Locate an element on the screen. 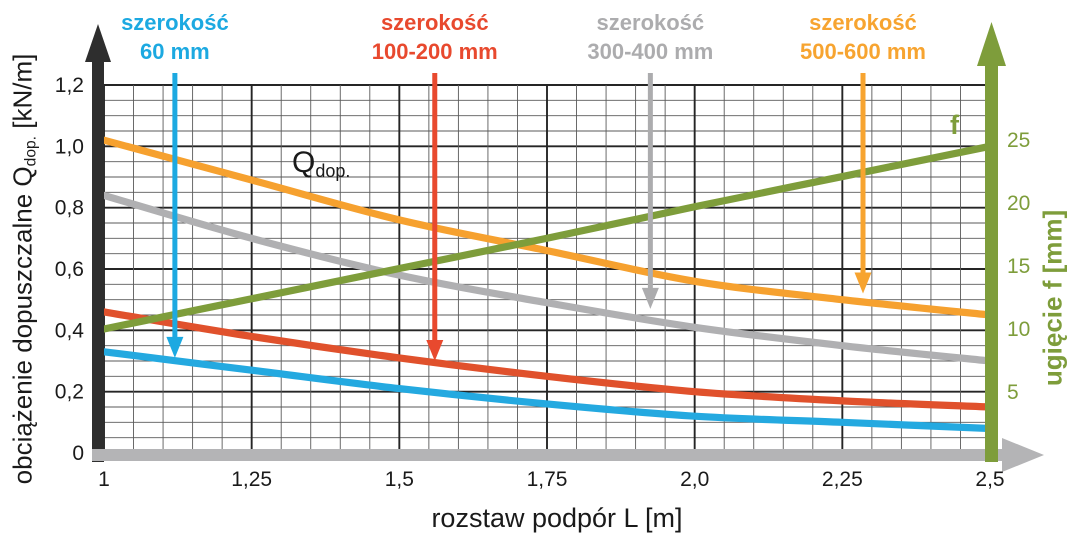 The height and width of the screenshot is (544, 1086). qdop-curve-label: Qdop. is located at coordinates (321, 164).